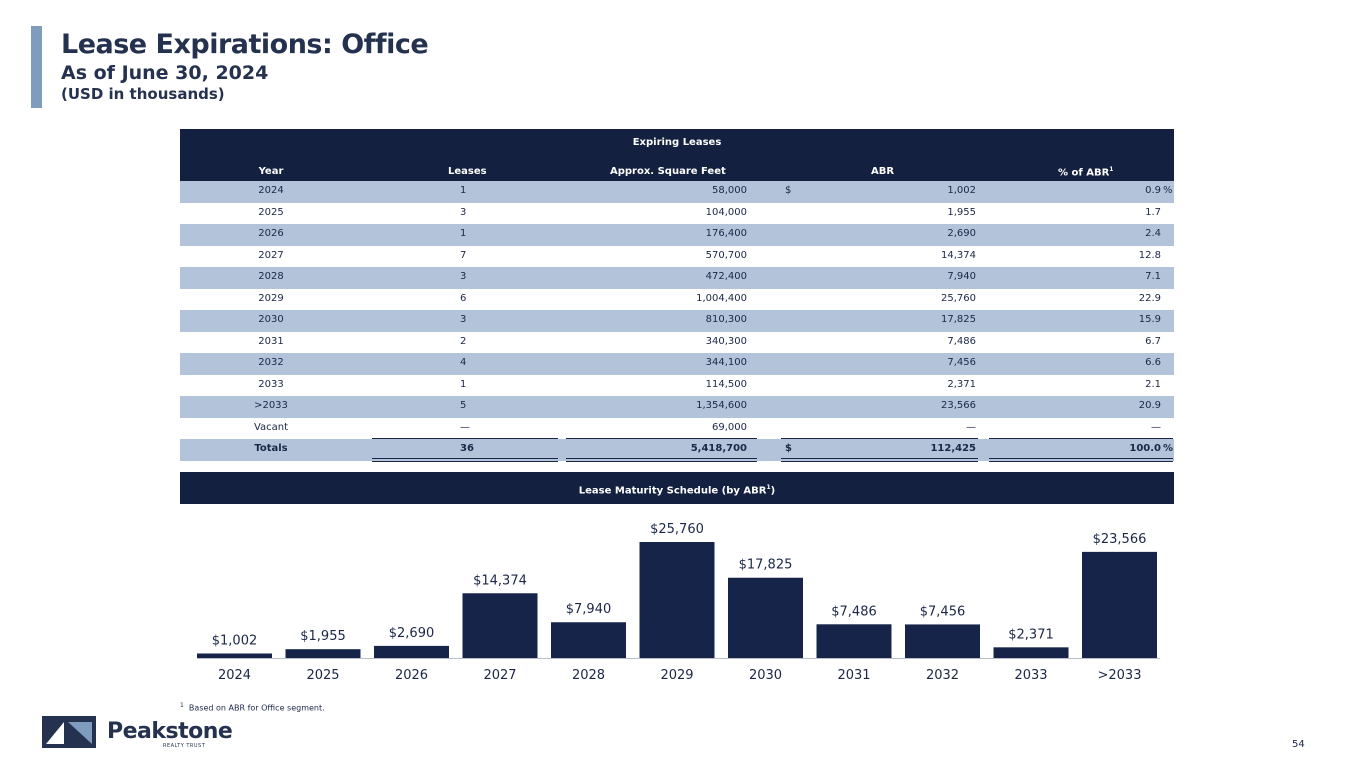 The width and height of the screenshot is (1365, 768). Describe the element at coordinates (1149, 319) in the screenshot. I see `cell-pct: 15.9` at that location.